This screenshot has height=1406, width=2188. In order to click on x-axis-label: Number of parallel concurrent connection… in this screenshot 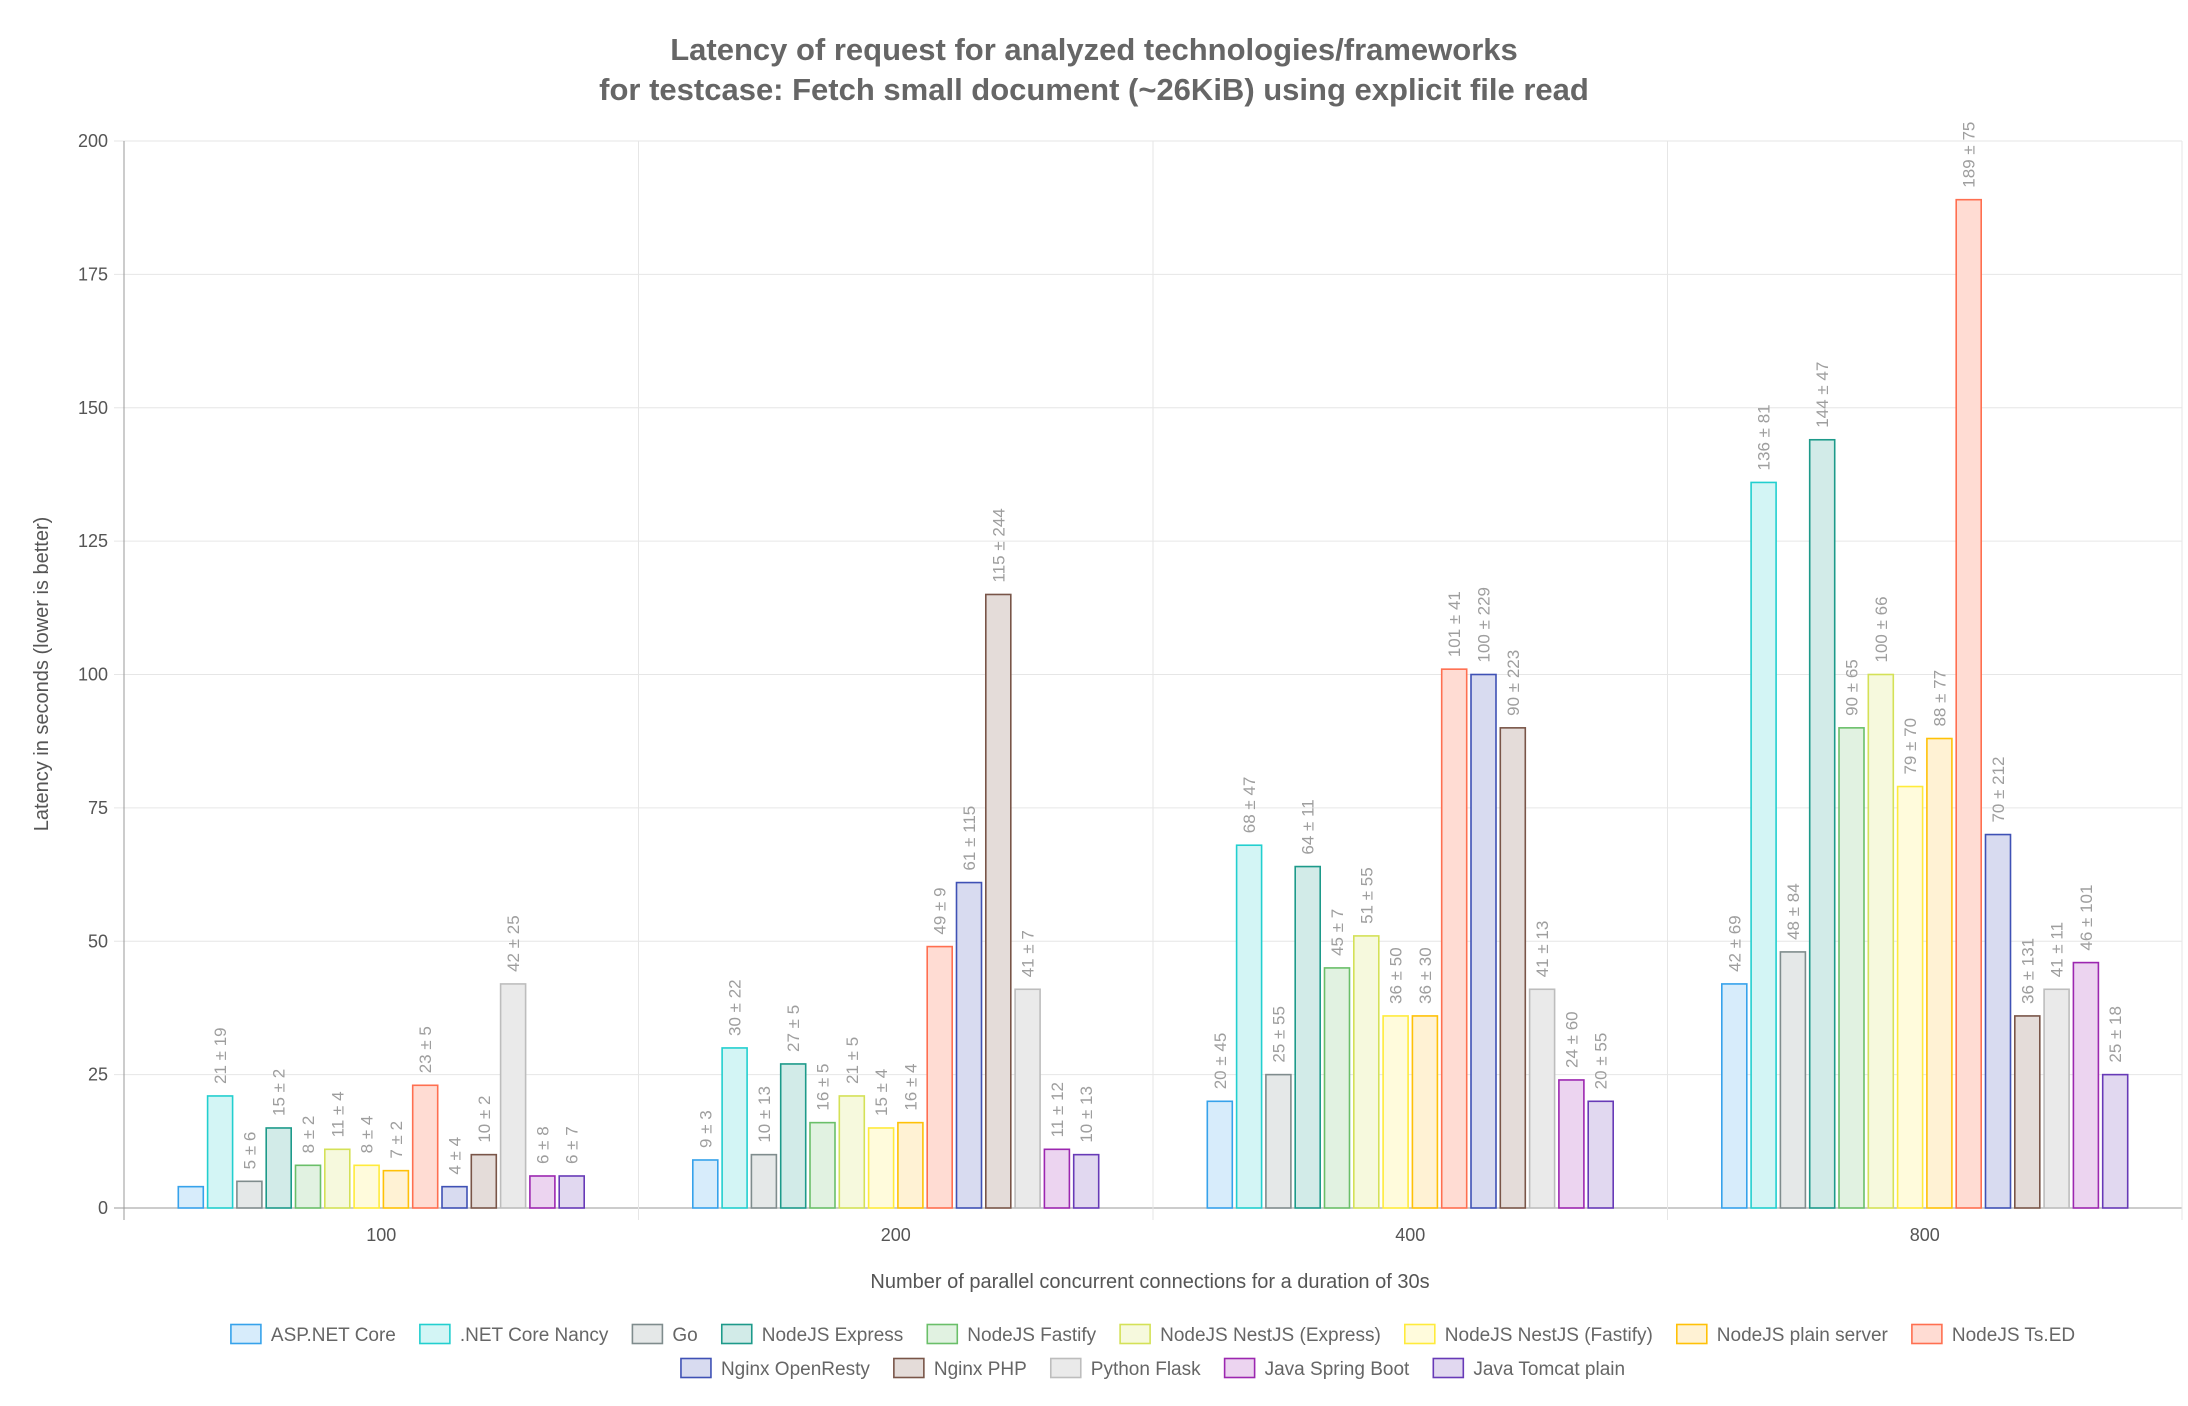, I will do `click(1149, 1282)`.